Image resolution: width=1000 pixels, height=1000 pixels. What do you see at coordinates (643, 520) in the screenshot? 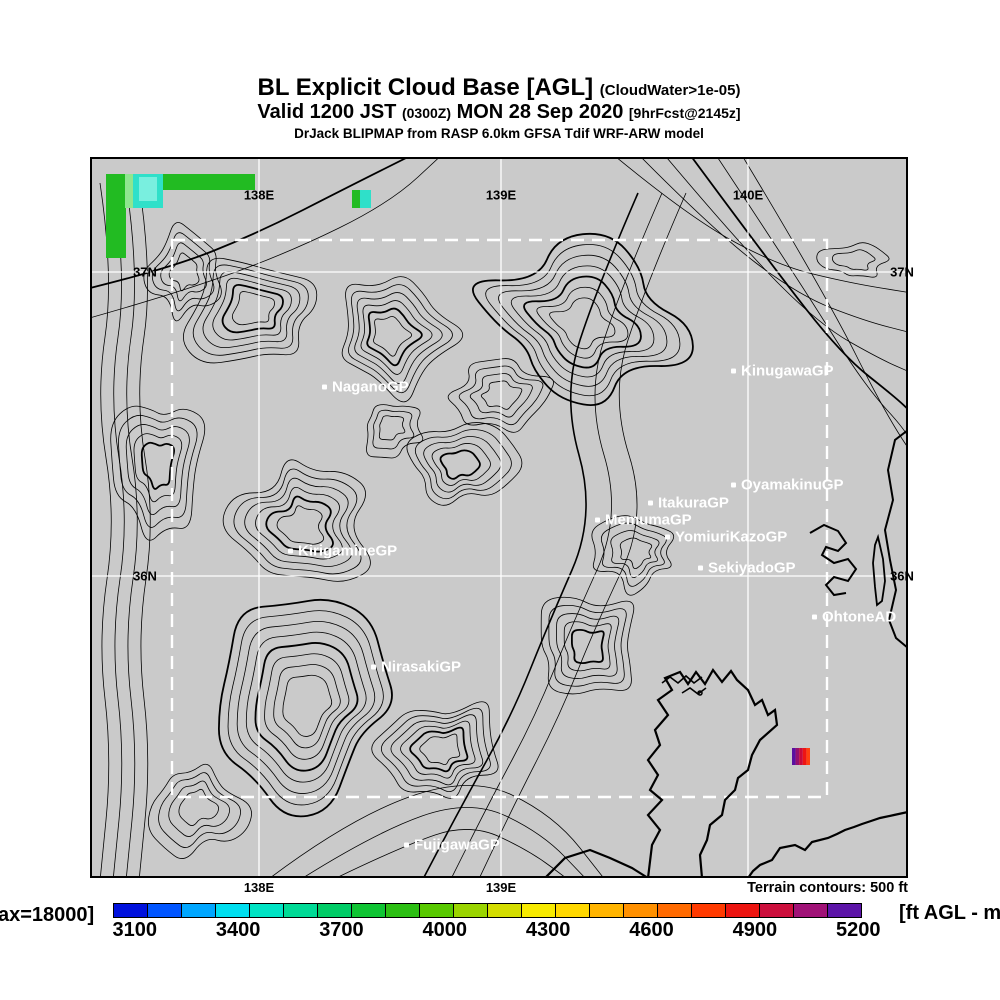
I see `station-marker-memumagp: MemumaGP` at bounding box center [643, 520].